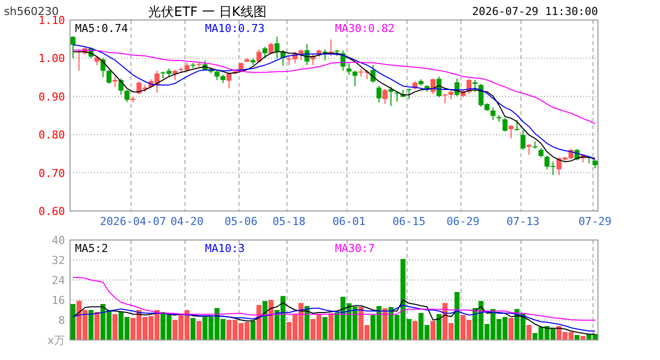 This screenshot has height=360, width=660. I want to click on y-tick-label: 0.60, so click(51, 211).